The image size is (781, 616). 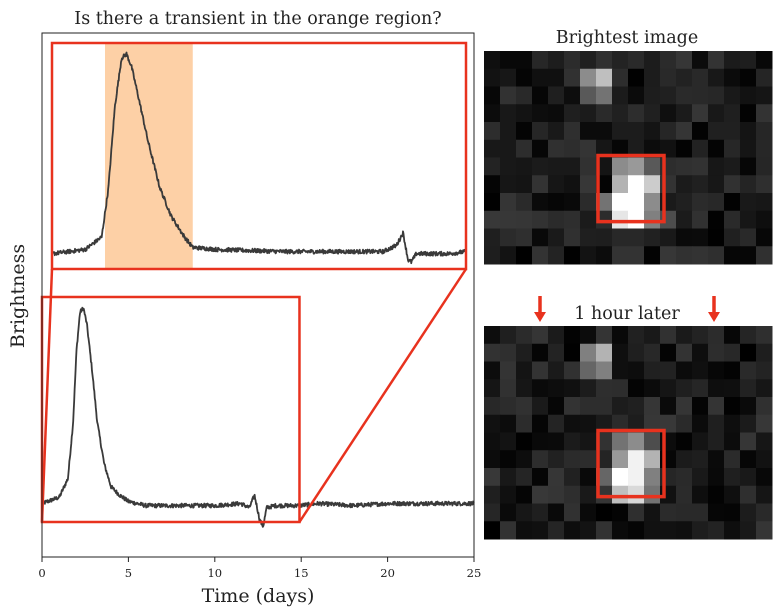 I want to click on x-tick-layer: 0 5 10 15 20 25, so click(x=259, y=568).